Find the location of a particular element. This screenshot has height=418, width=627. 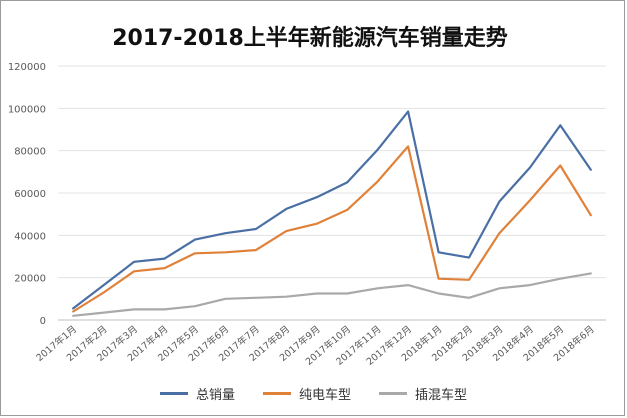

legend-item-total: 总销量 is located at coordinates (197, 393).